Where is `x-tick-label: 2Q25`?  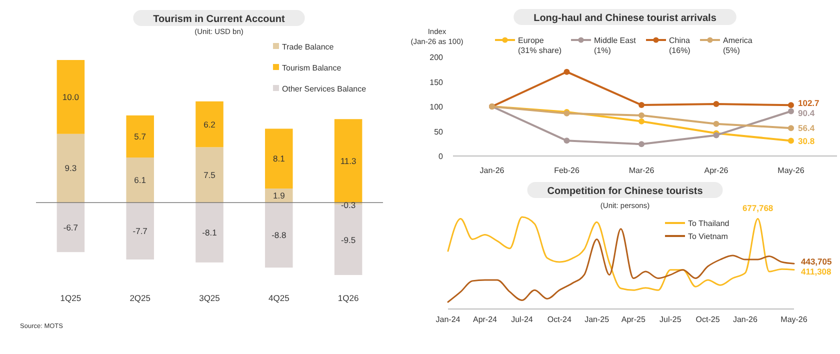
x-tick-label: 2Q25 is located at coordinates (140, 298).